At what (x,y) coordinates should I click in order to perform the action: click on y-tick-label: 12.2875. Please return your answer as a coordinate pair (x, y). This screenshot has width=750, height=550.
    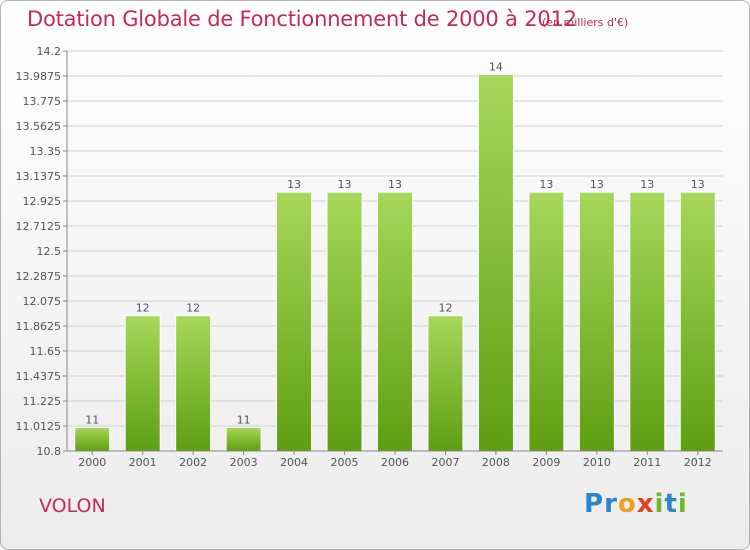
    Looking at the image, I should click on (39, 276).